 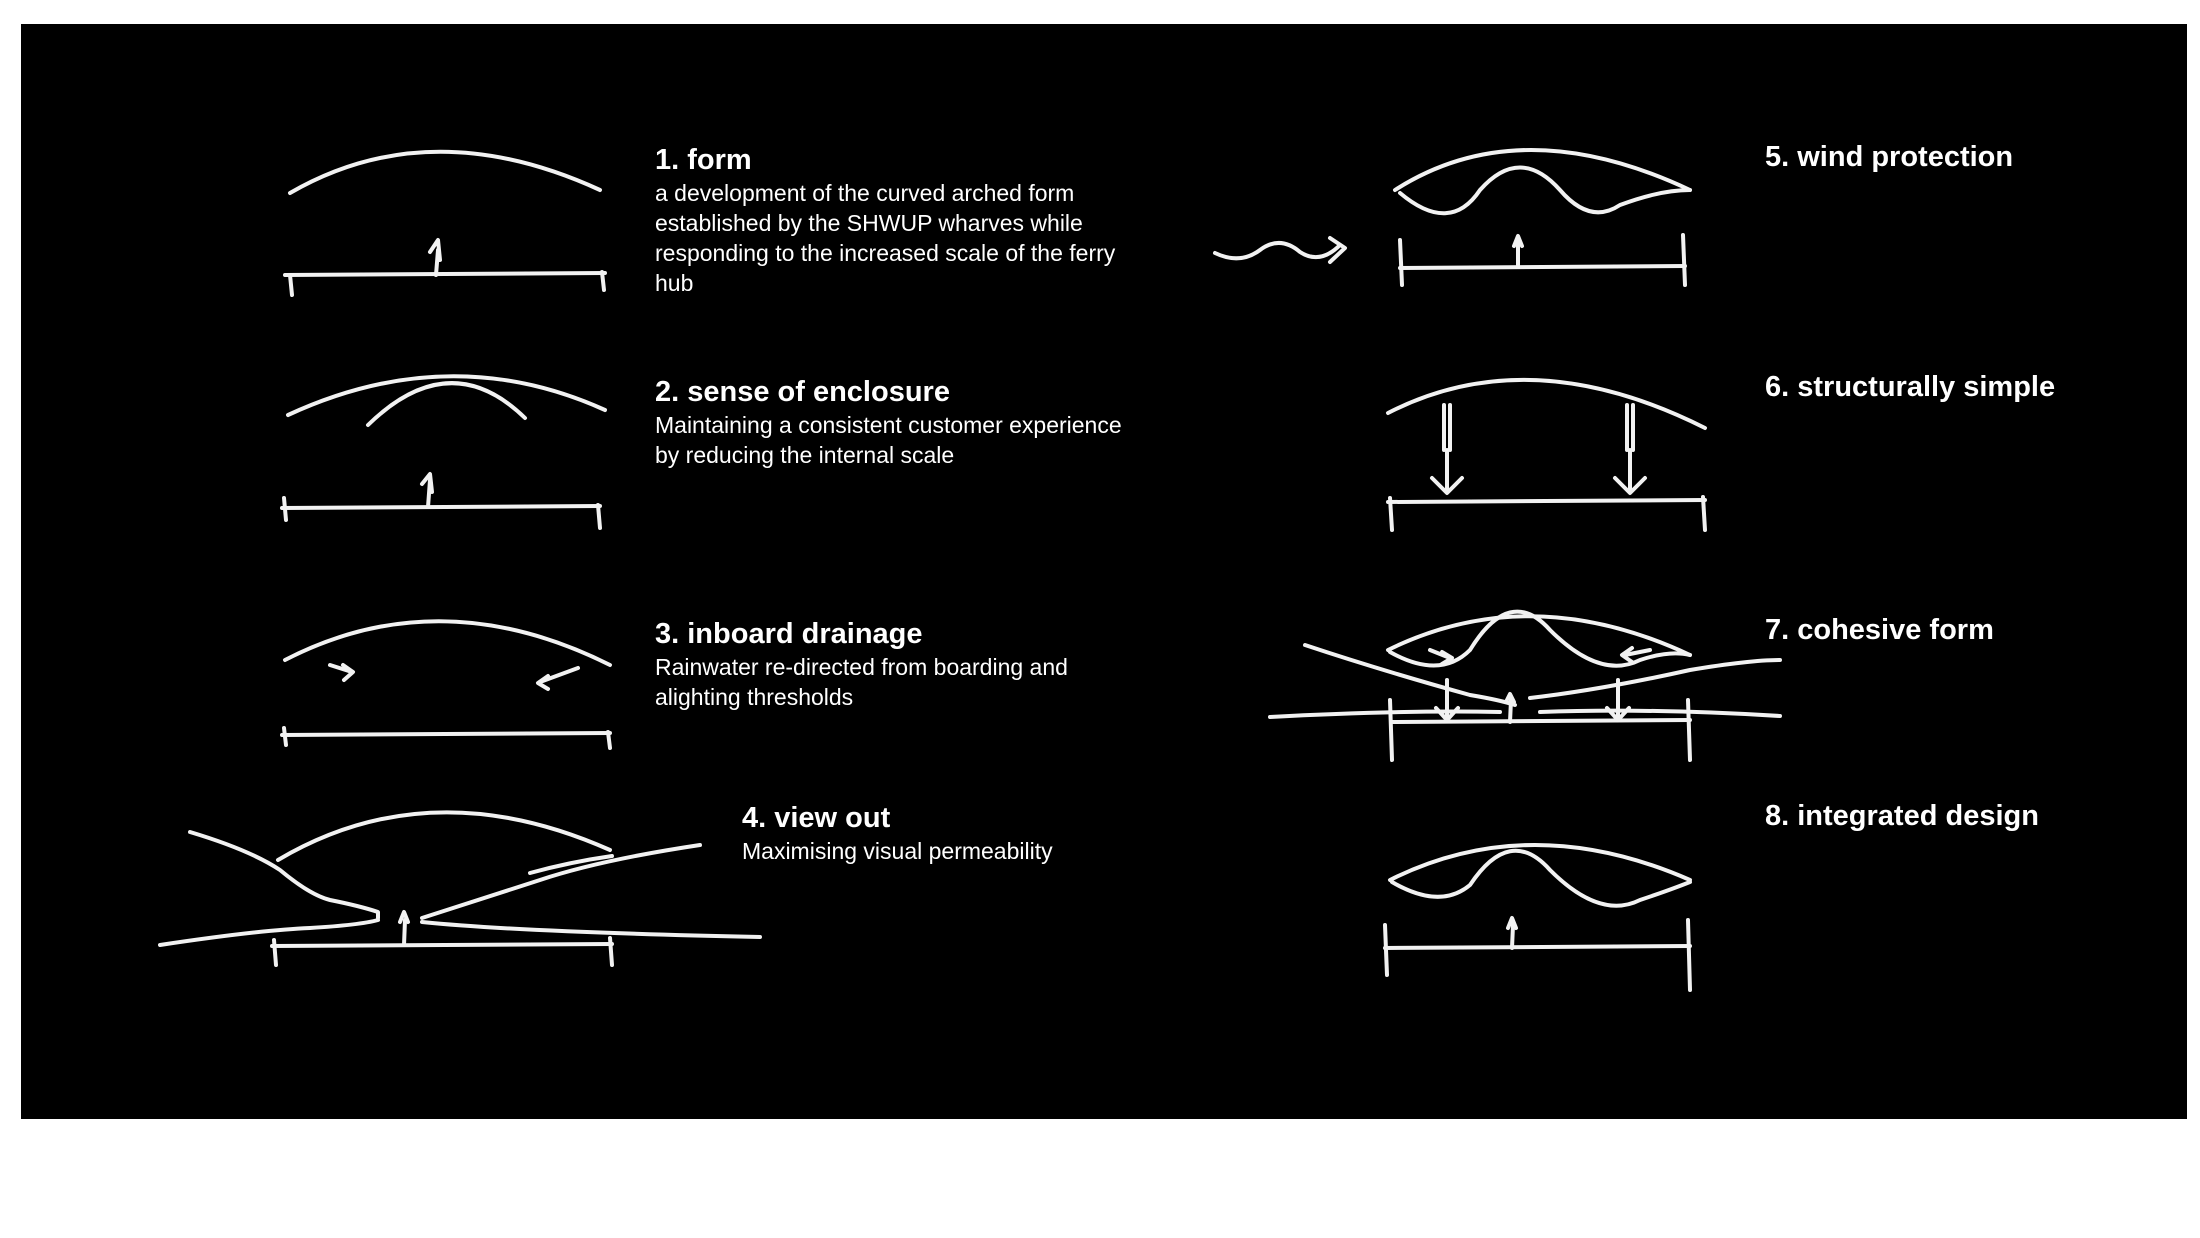 What do you see at coordinates (1537, 917) in the screenshot?
I see `sketch-integrated-design` at bounding box center [1537, 917].